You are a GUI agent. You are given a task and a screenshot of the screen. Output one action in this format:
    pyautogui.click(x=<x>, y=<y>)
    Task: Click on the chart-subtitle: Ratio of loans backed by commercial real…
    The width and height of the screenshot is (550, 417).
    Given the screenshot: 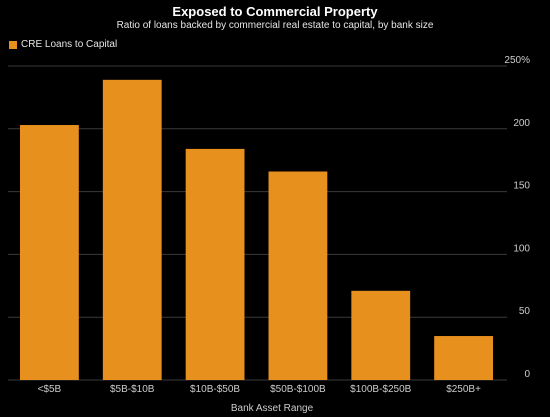 What is the action you would take?
    pyautogui.click(x=275, y=25)
    